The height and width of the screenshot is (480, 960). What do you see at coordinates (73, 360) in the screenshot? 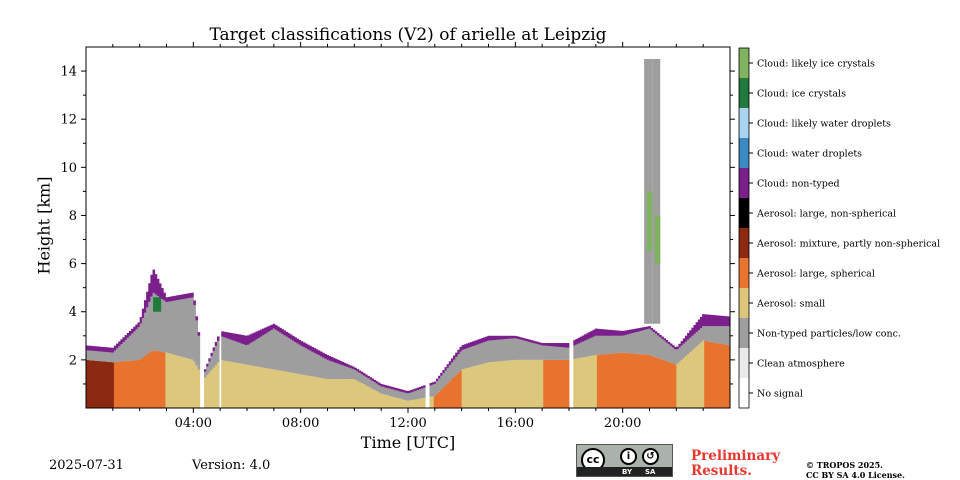
I see `y-tick-label: 2` at bounding box center [73, 360].